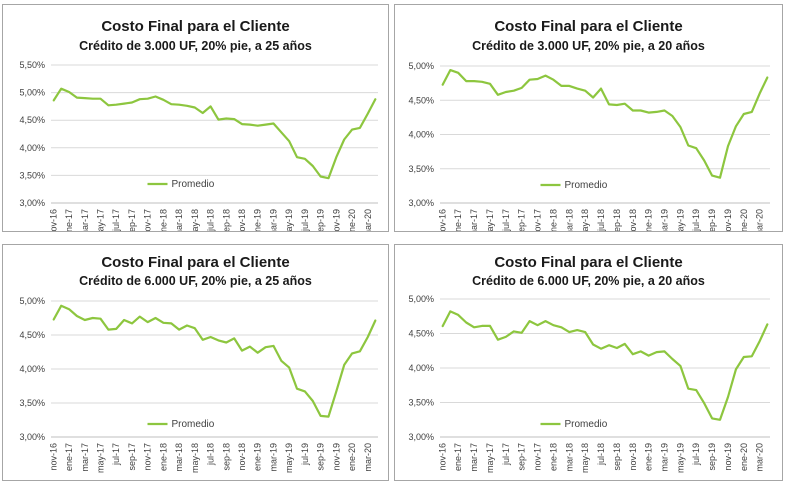 Image resolution: width=787 pixels, height=485 pixels. What do you see at coordinates (32, 65) in the screenshot?
I see `y-tick-label: 5,50%` at bounding box center [32, 65].